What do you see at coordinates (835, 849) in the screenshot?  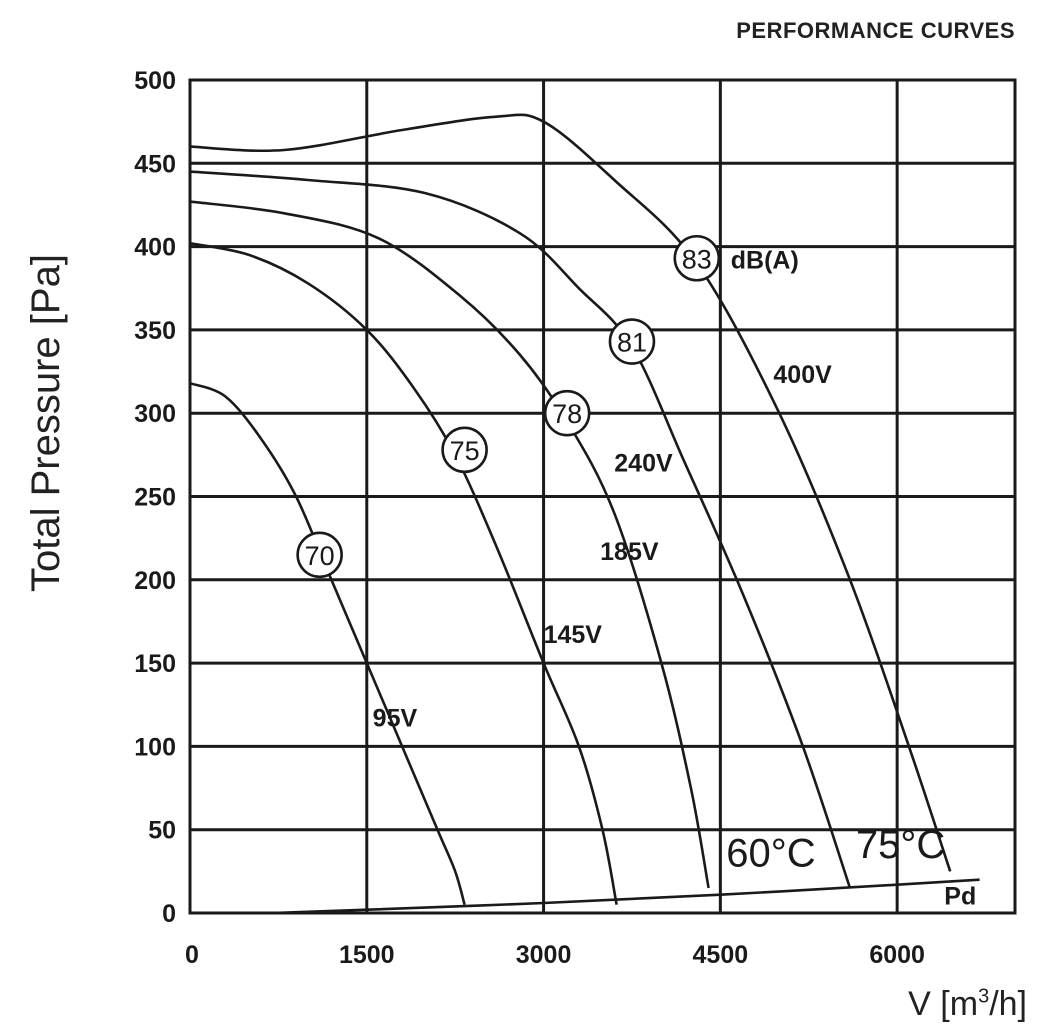 I see `annotations: 60°C 75°C` at bounding box center [835, 849].